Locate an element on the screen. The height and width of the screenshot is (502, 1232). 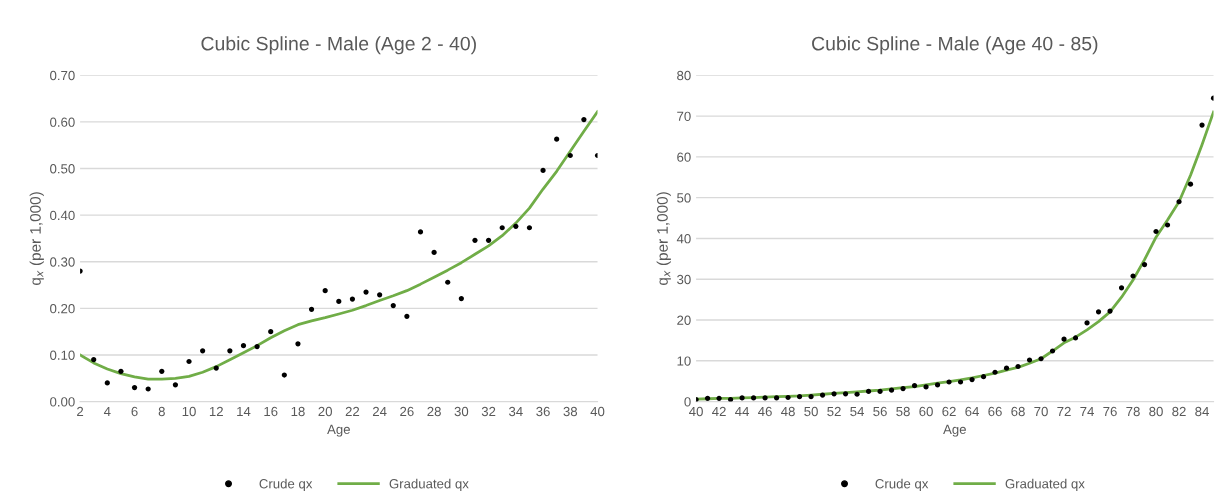
x-tick-label: 56 is located at coordinates (880, 411).